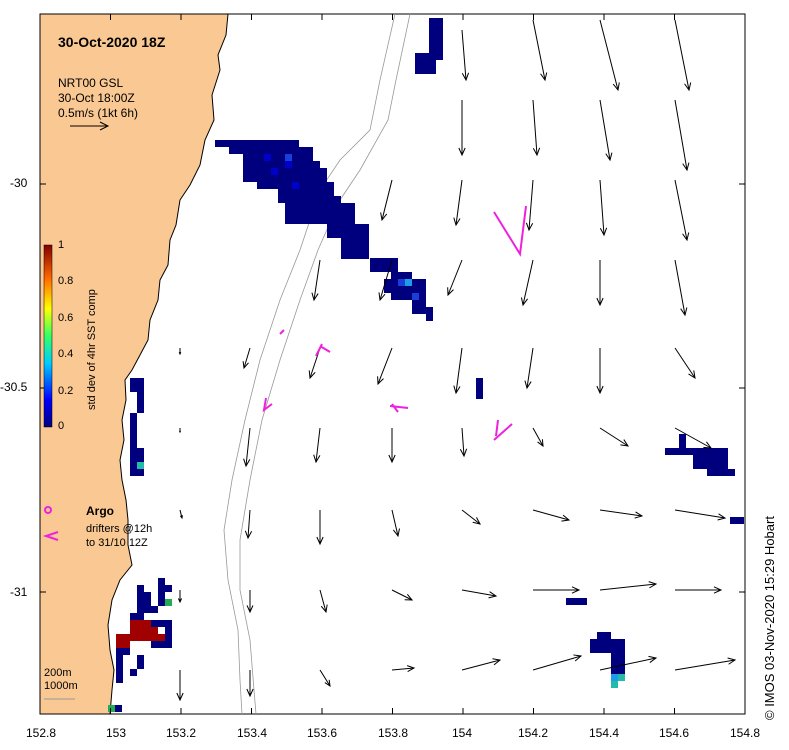  I want to click on x-tick-label: 153.6, so click(322, 733).